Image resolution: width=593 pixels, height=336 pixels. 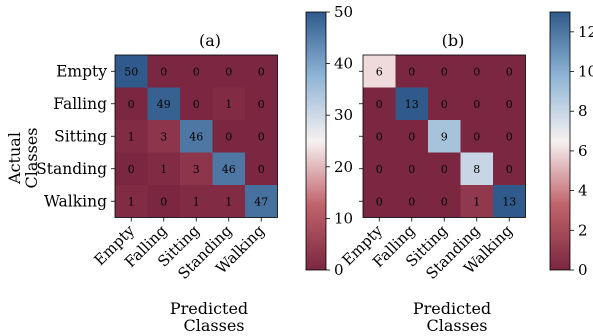 I want to click on y-axis-title-line2: Classes, so click(x=31, y=158).